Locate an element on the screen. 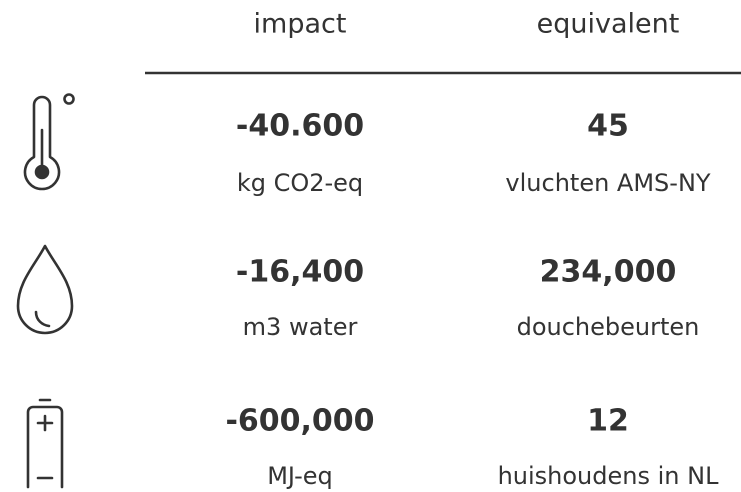 The width and height of the screenshot is (741, 492). equivalent-value: 12 is located at coordinates (608, 421).